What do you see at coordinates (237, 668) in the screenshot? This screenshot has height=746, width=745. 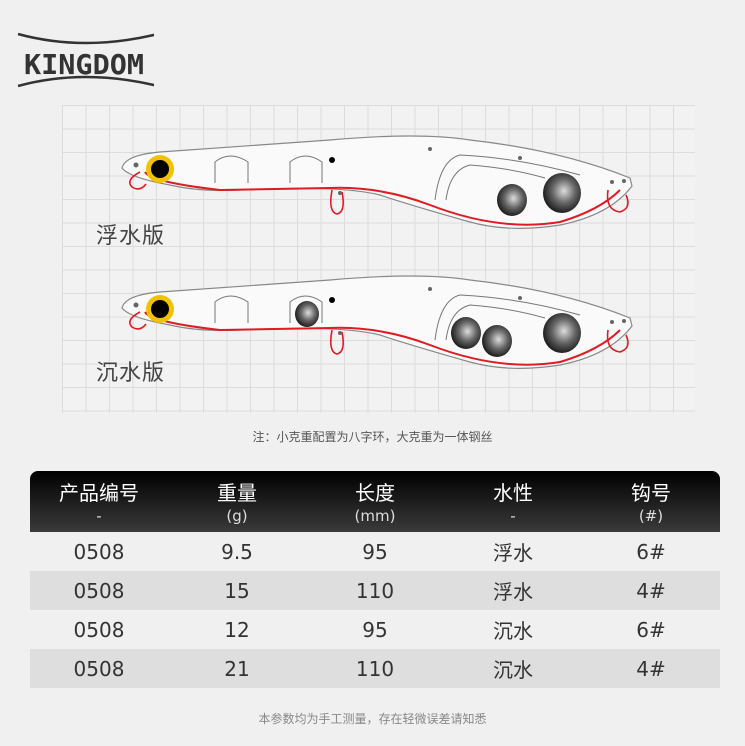 I see `cell: 21` at bounding box center [237, 668].